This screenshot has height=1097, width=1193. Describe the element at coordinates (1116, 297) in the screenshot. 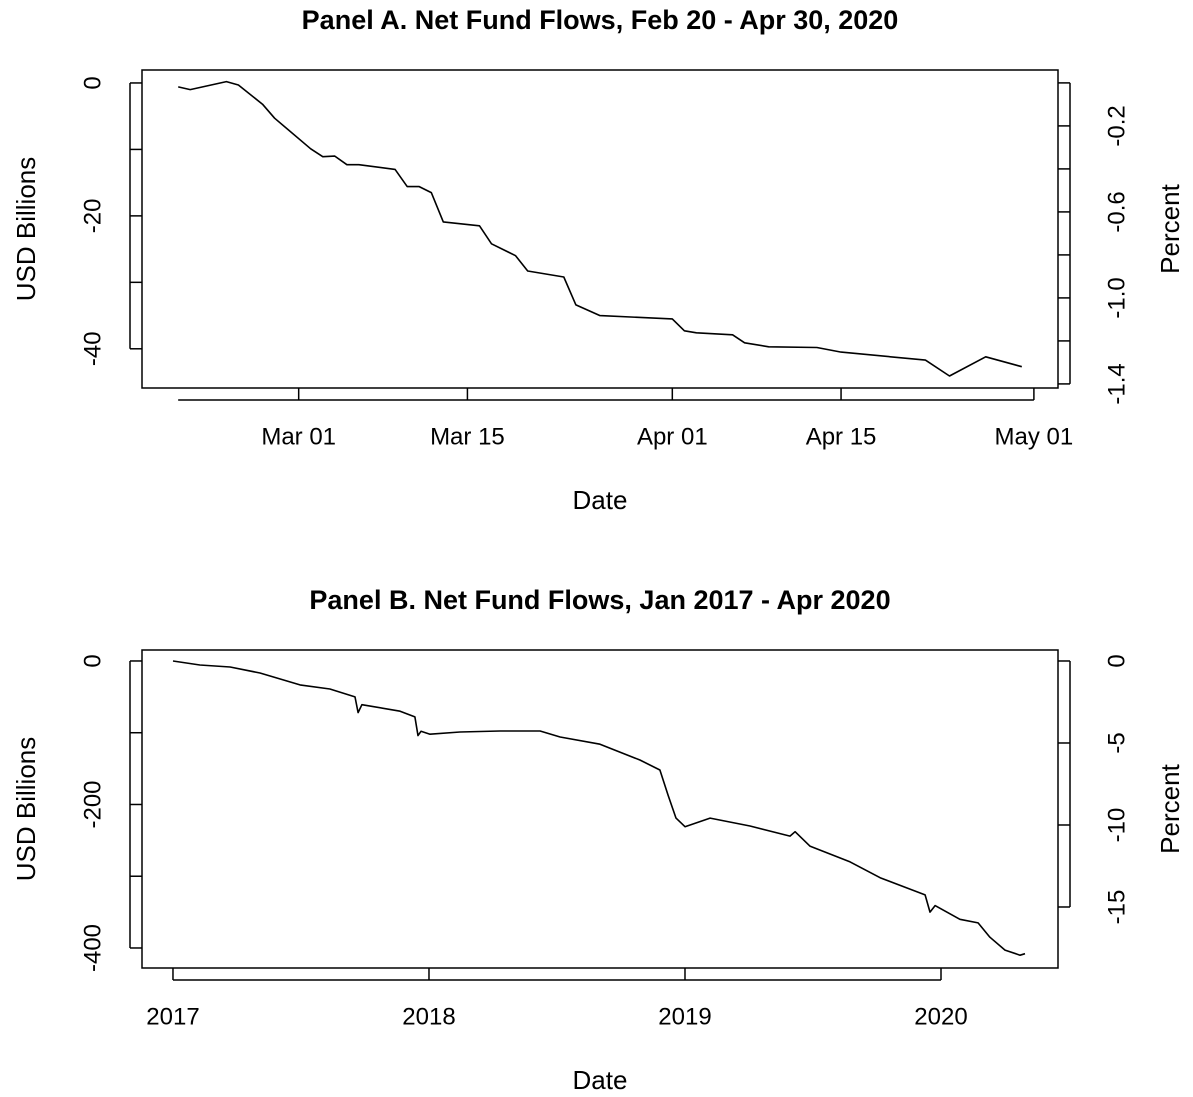

I see `y2-tick-label: -1.0` at that location.